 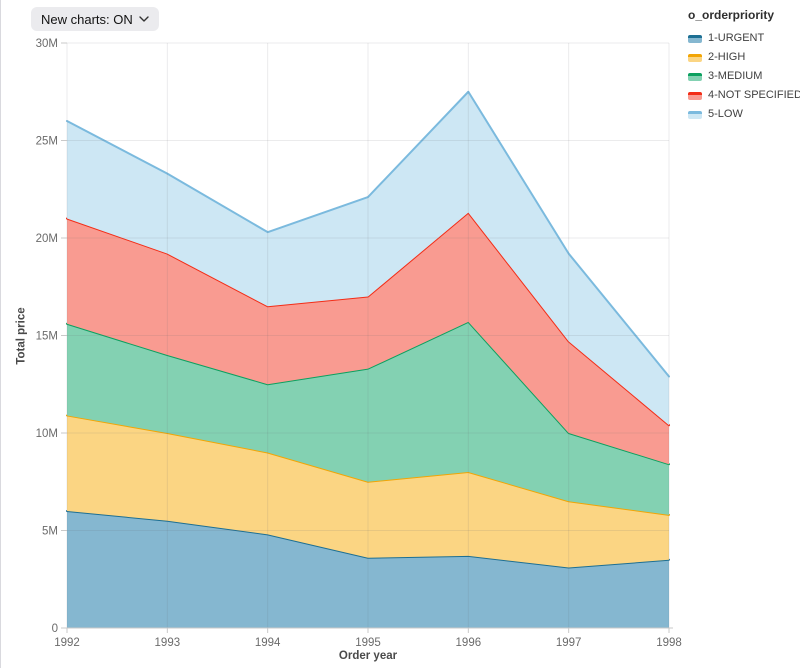 What do you see at coordinates (695, 57) in the screenshot?
I see `legend-swatch-2-high` at bounding box center [695, 57].